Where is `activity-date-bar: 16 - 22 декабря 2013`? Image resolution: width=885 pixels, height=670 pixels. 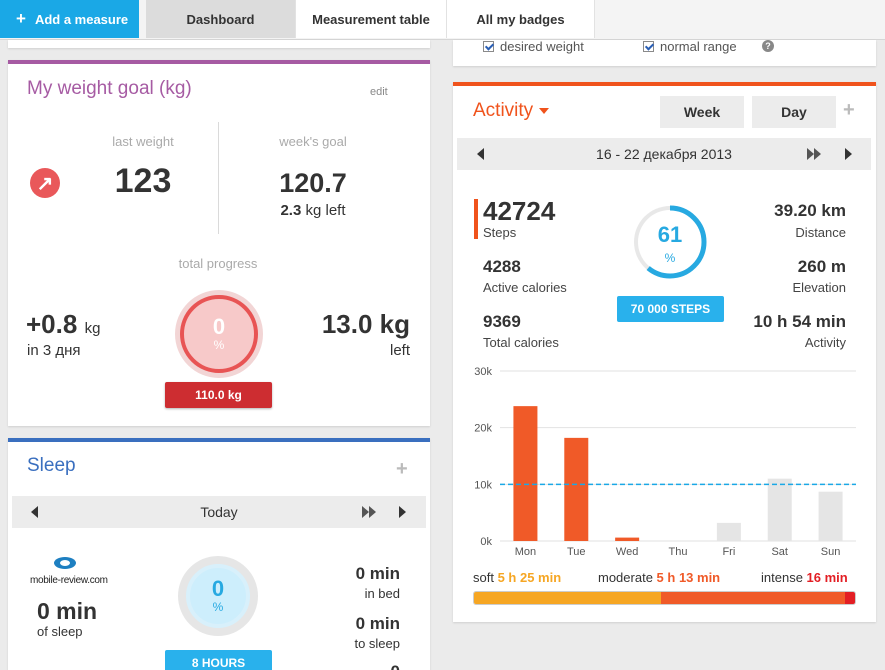 activity-date-bar: 16 - 22 декабря 2013 is located at coordinates (664, 154).